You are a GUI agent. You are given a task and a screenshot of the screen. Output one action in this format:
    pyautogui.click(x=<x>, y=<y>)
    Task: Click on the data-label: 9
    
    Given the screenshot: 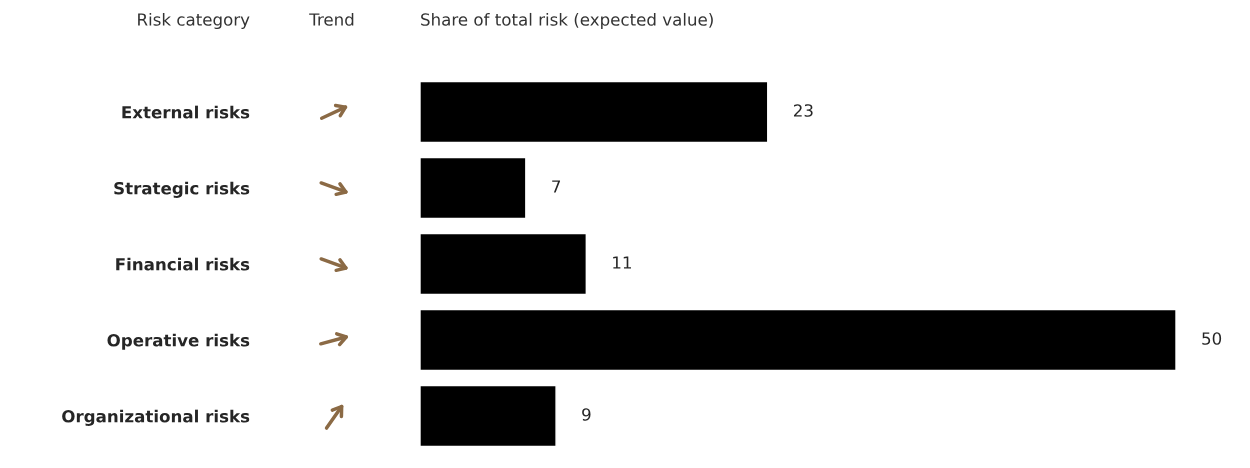 What is the action you would take?
    pyautogui.click(x=586, y=414)
    